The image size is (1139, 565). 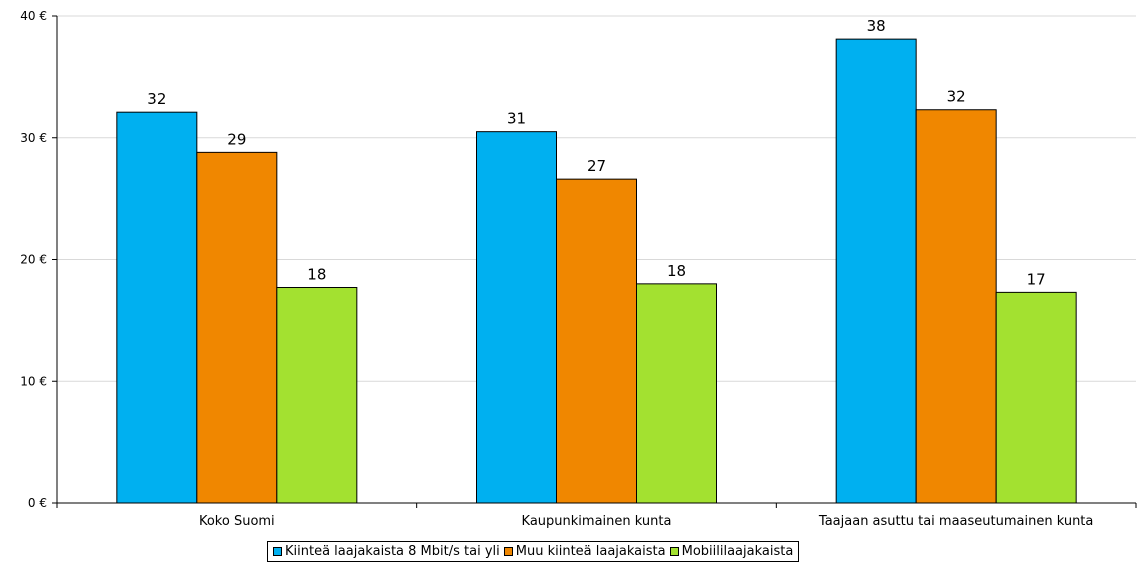 I want to click on y-tick-labels: 0 € 10 € 20 € 30 € 40 €, so click(x=33, y=259).